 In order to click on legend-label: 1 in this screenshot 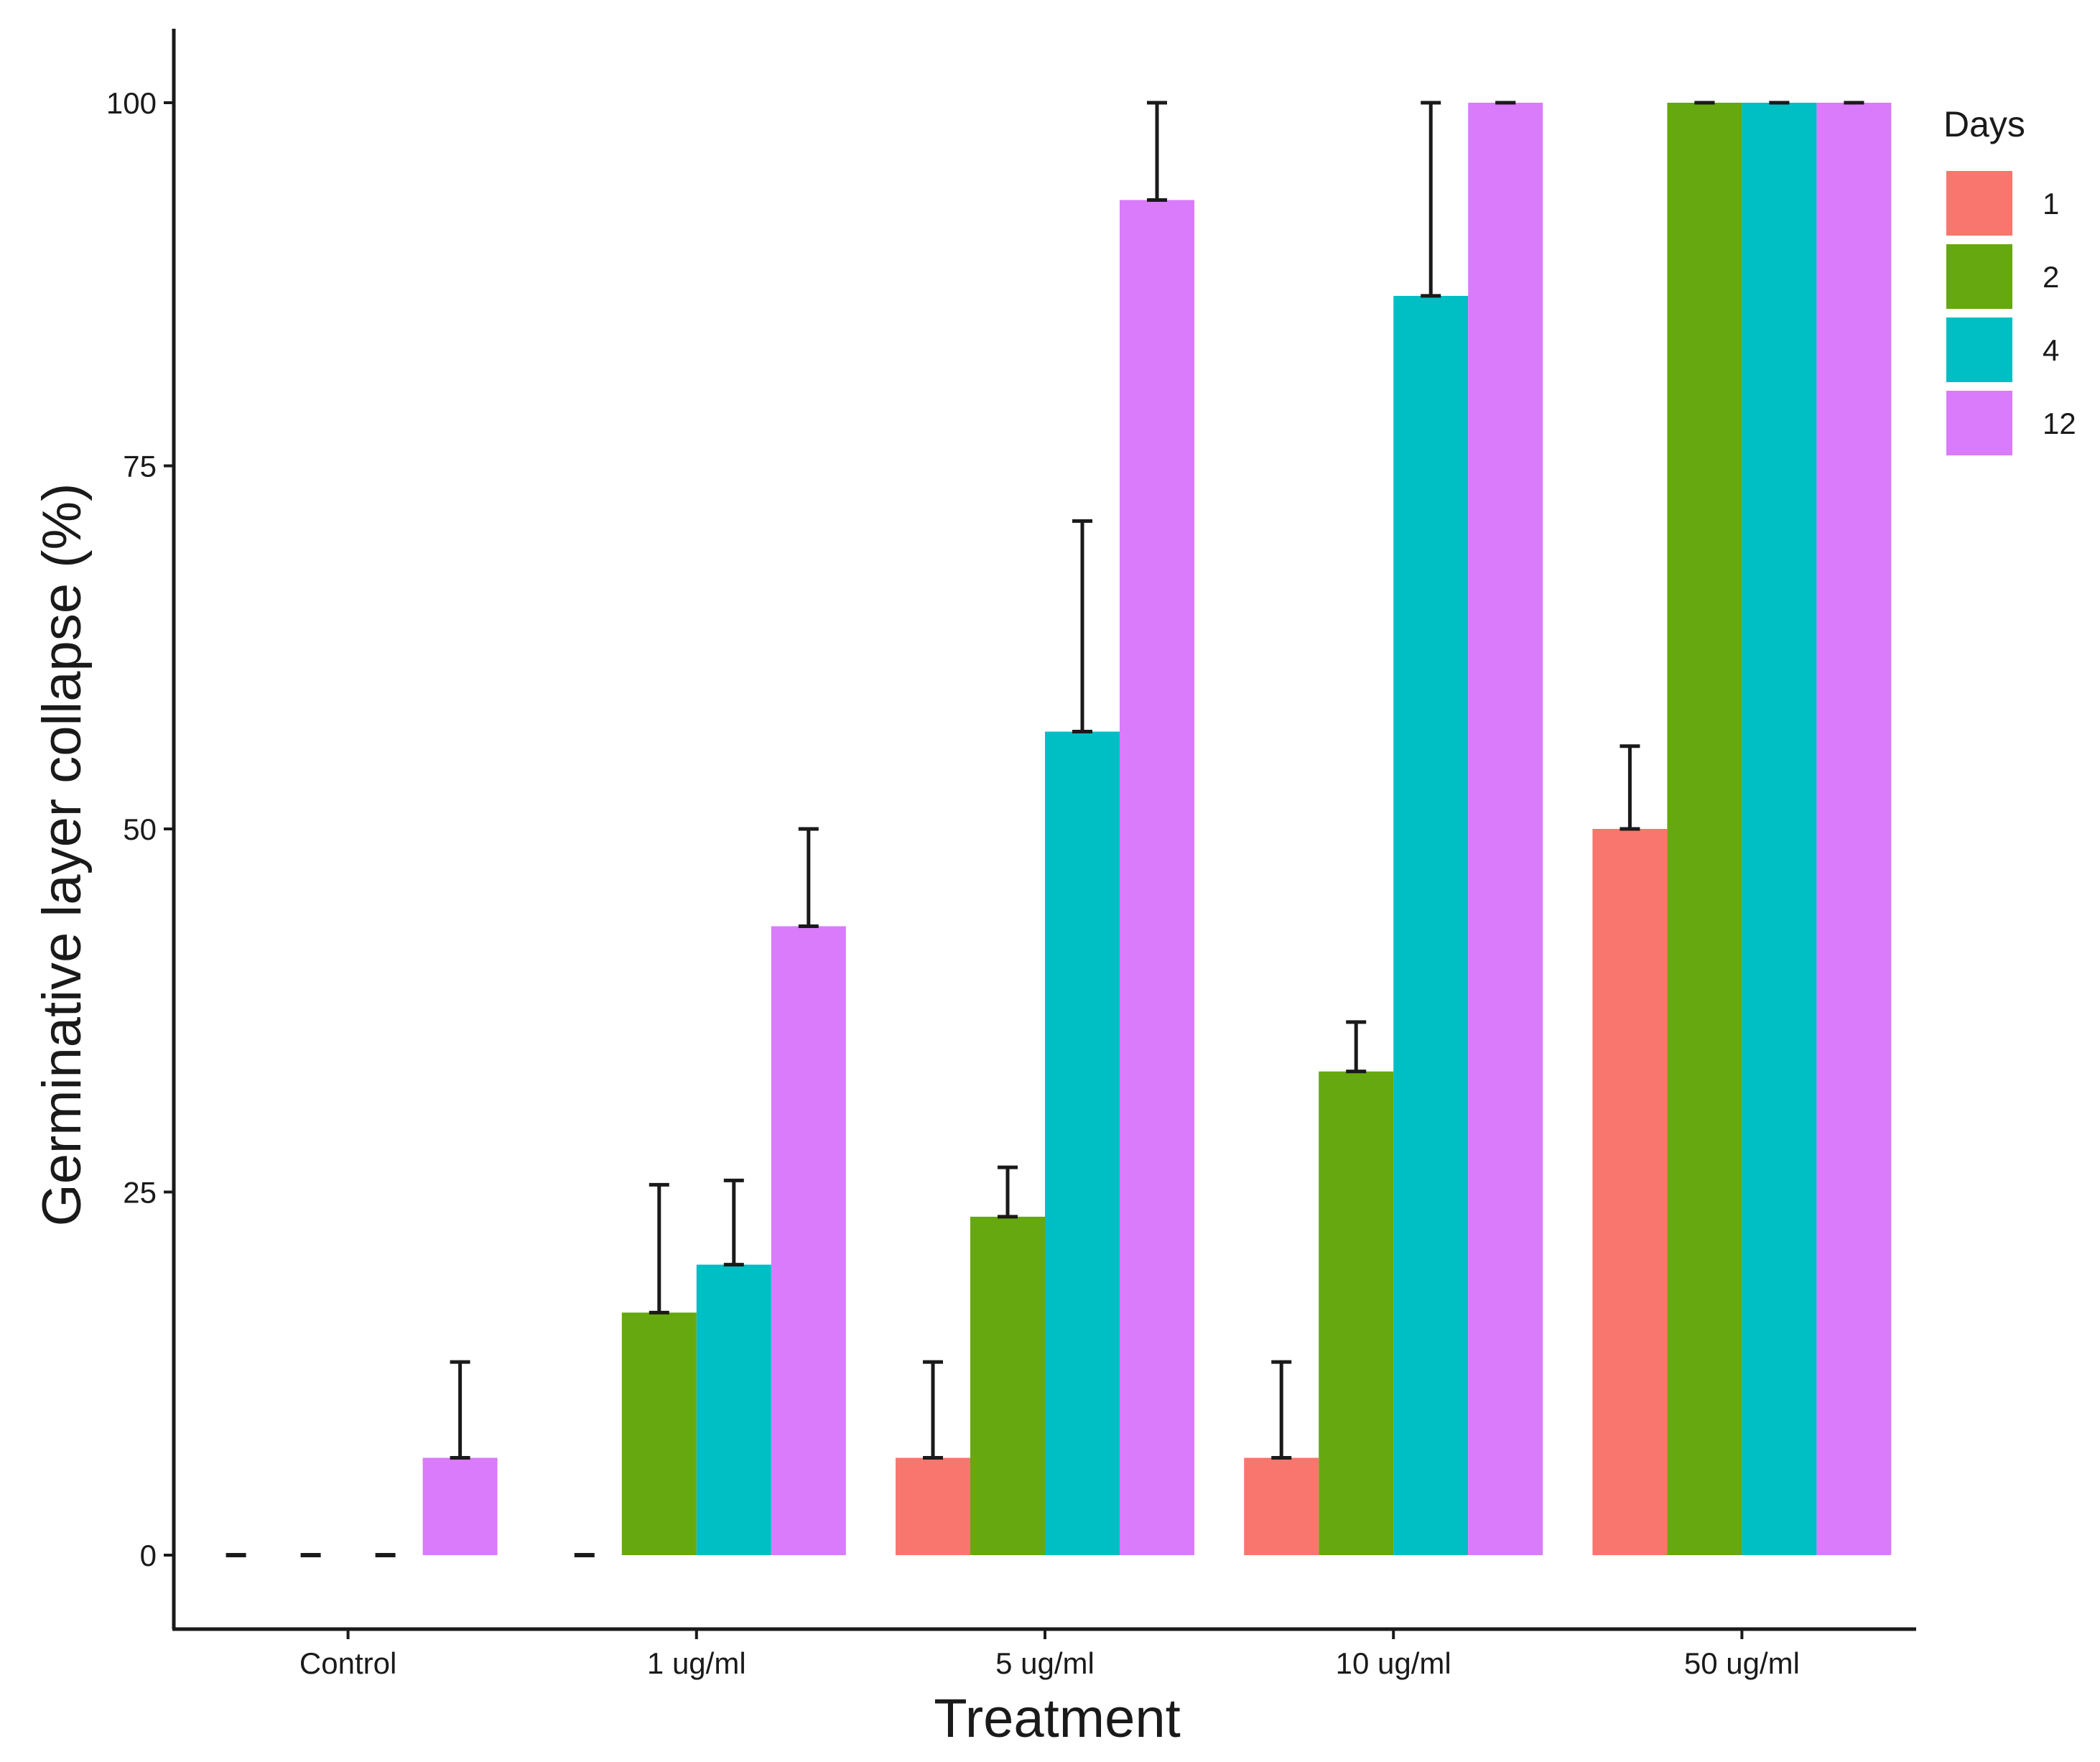, I will do `click(2051, 204)`.